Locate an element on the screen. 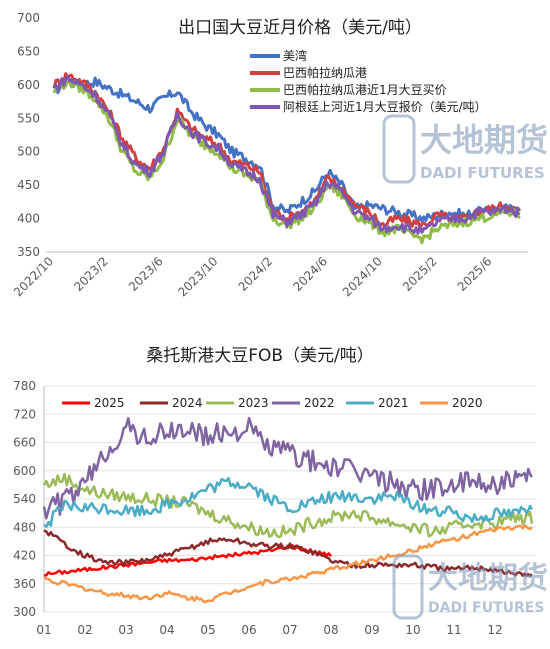 Image resolution: width=550 pixels, height=649 pixels. x-tick-label: 01 is located at coordinates (43, 630).